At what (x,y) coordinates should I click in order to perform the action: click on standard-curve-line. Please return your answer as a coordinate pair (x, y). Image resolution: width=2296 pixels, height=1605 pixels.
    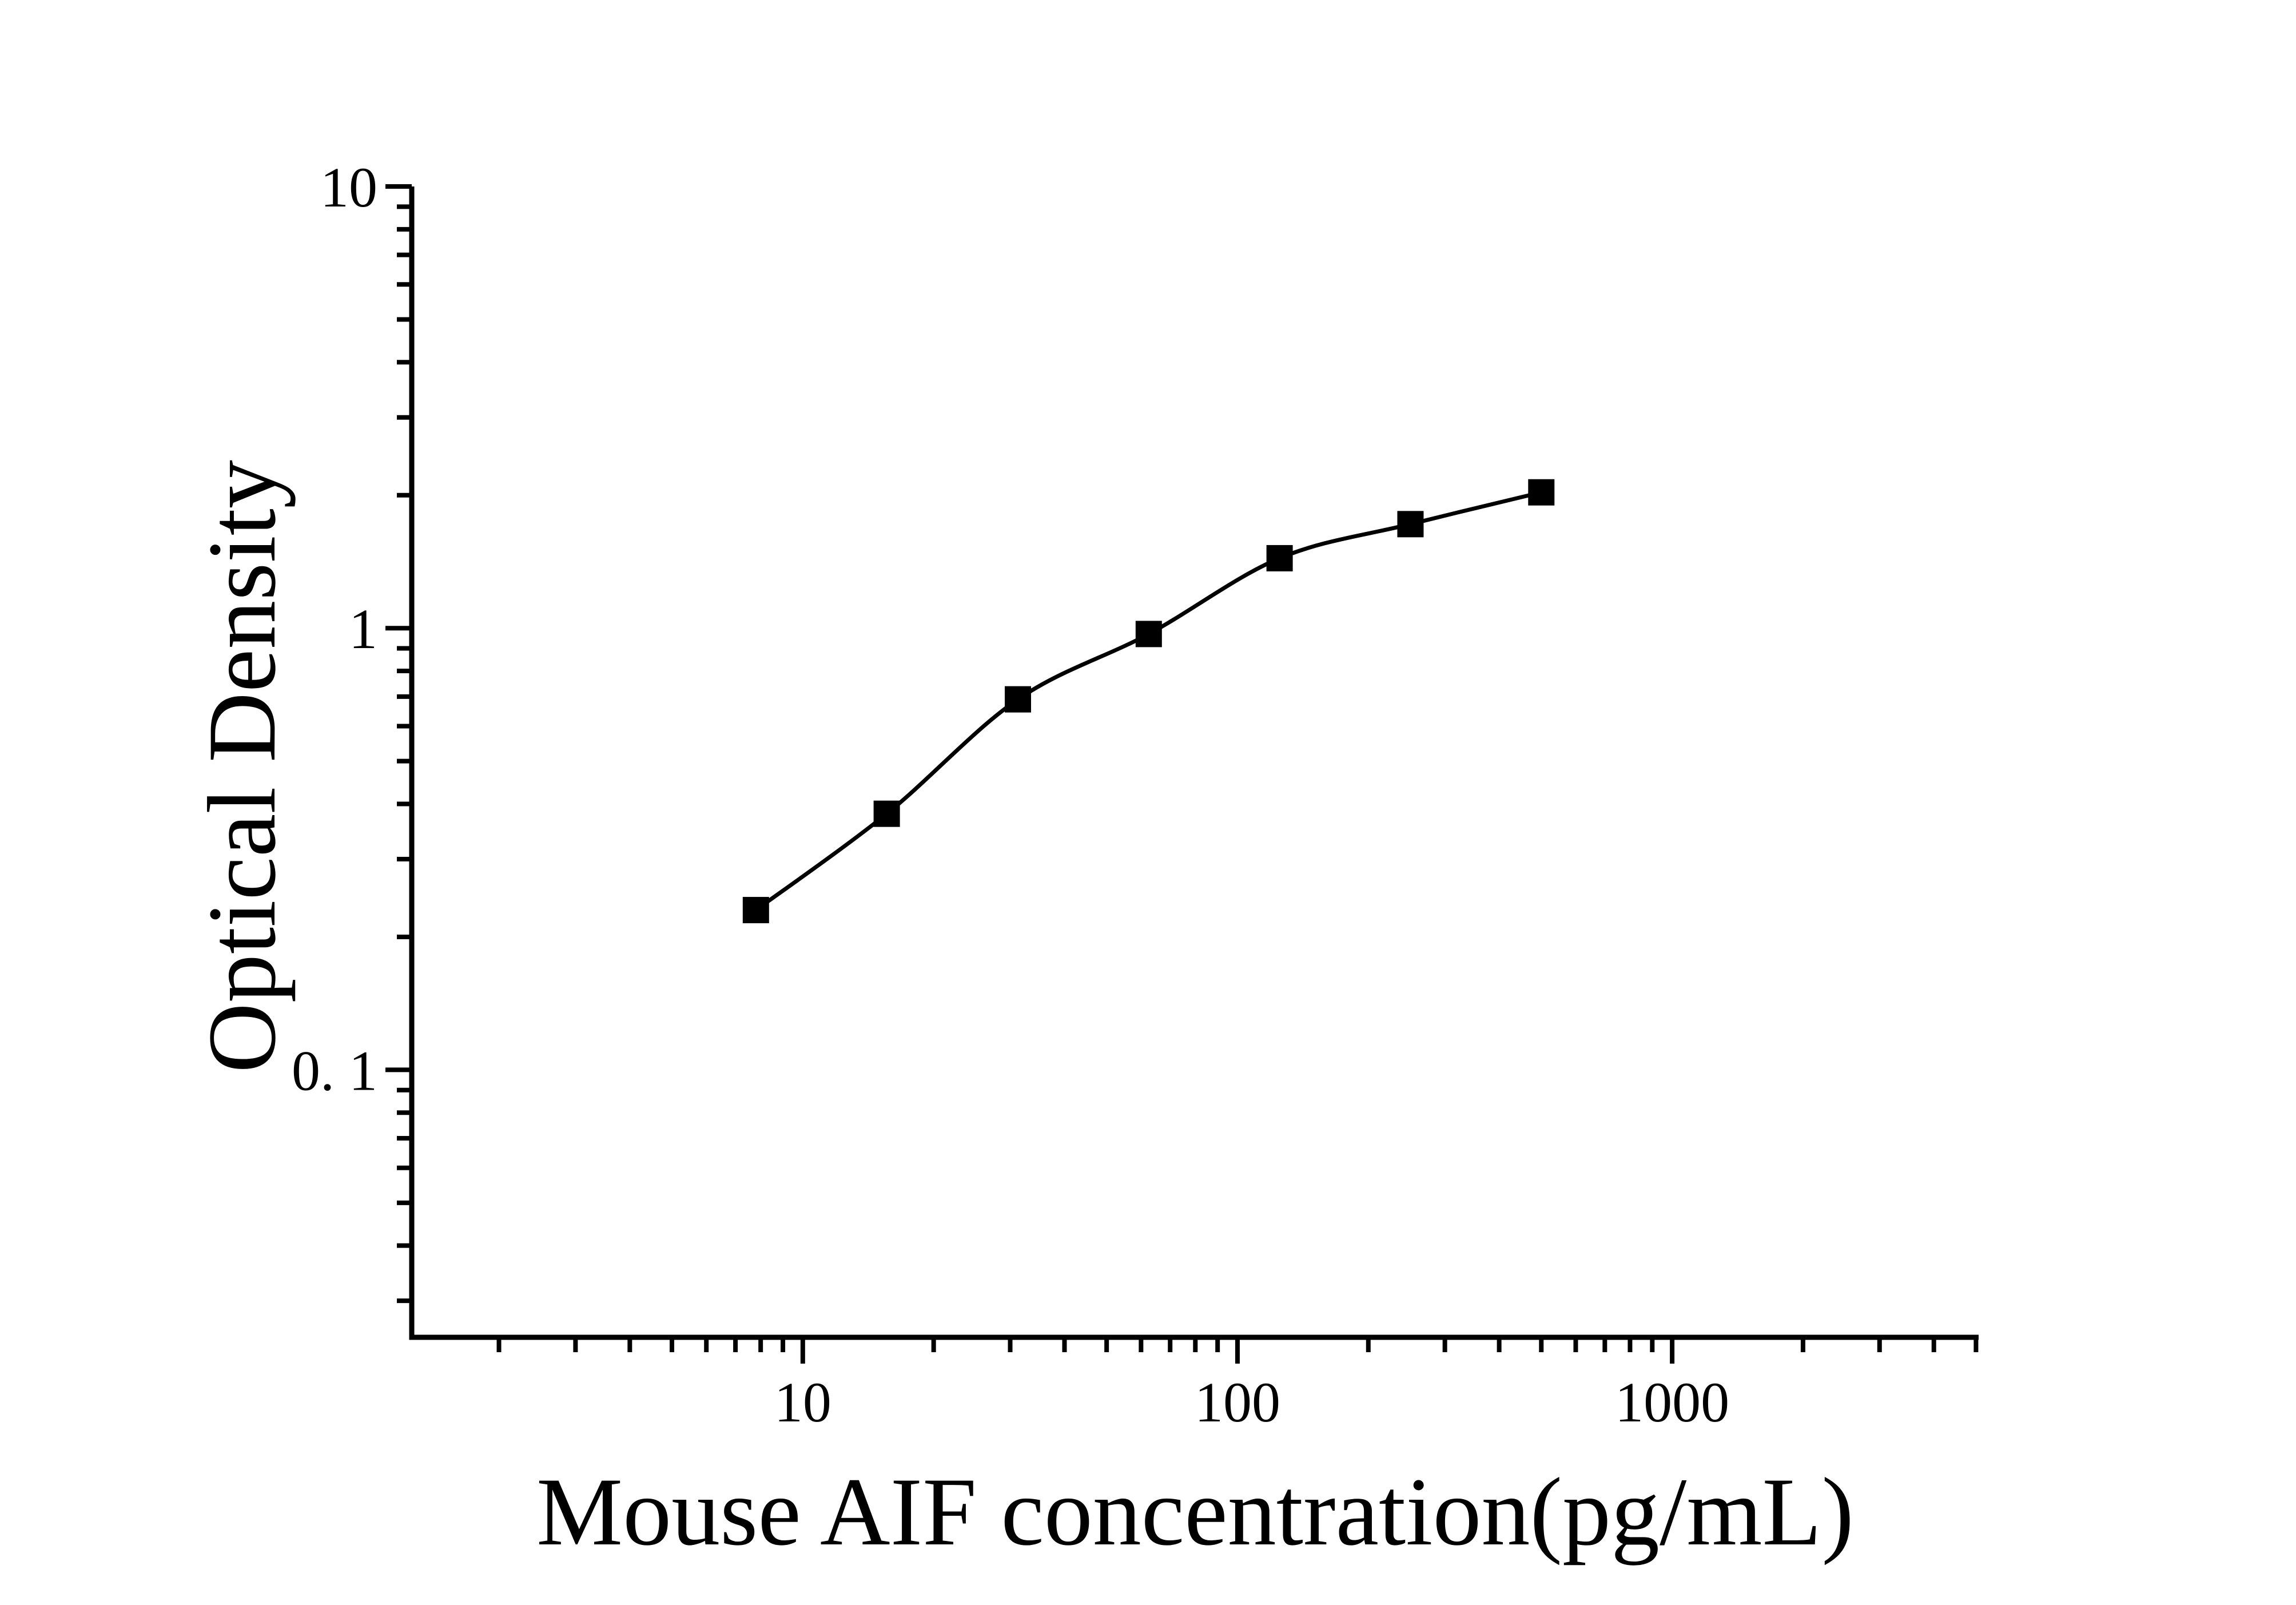
    Looking at the image, I should click on (1148, 701).